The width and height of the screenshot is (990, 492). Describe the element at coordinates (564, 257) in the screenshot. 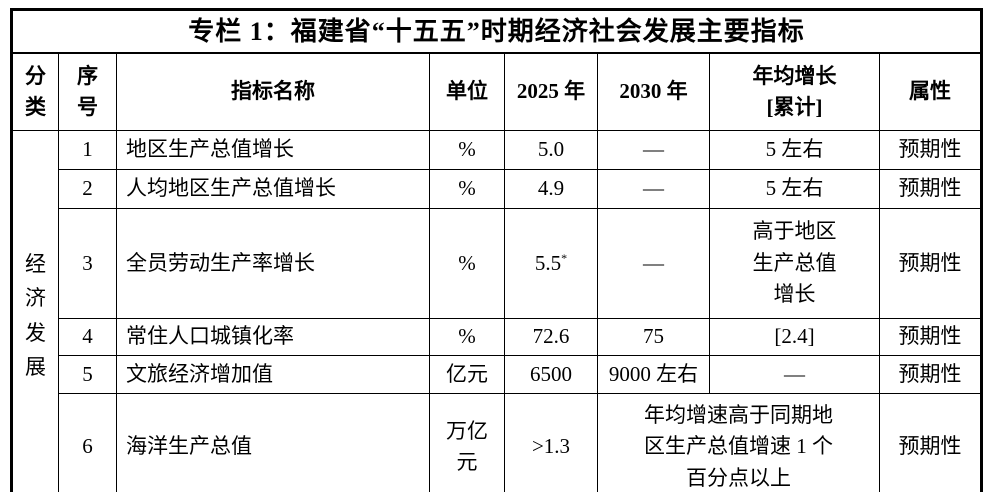

I see `asterisk-note: *` at that location.